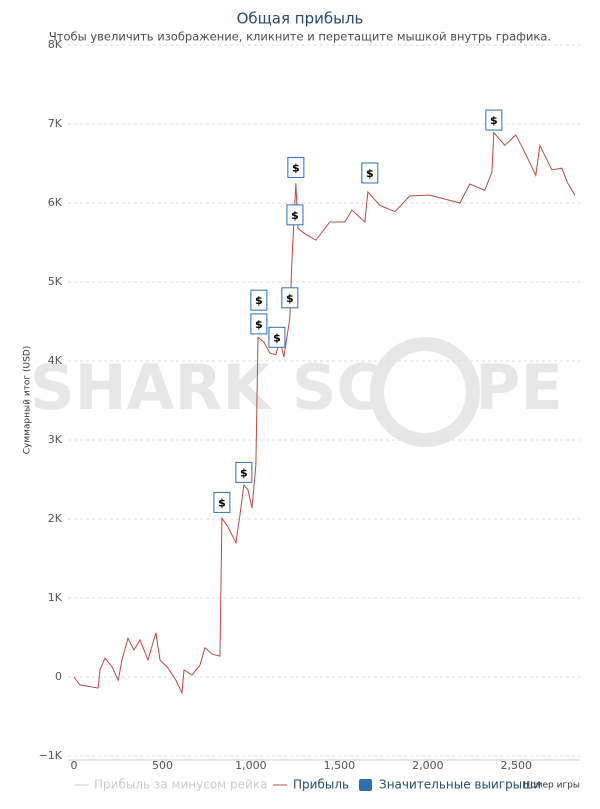  What do you see at coordinates (300, 19) in the screenshot?
I see `chart-title: Общая прибыль` at bounding box center [300, 19].